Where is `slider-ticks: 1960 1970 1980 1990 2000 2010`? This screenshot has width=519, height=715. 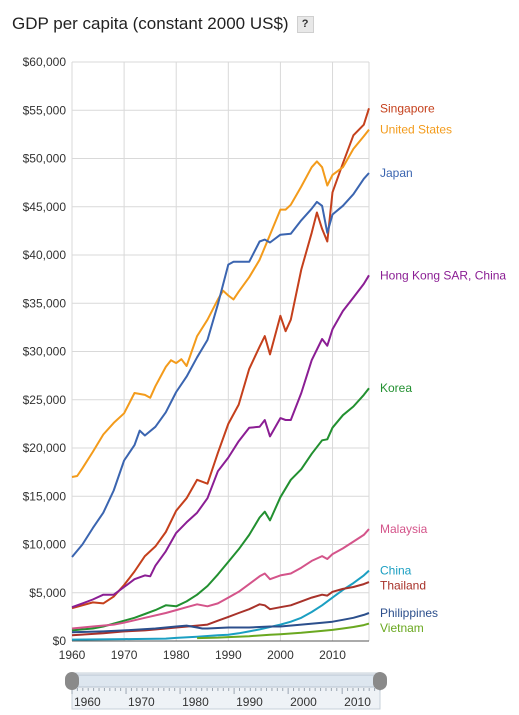
slider-ticks: 1960 1970 1980 1990 2000 2010 is located at coordinates (226, 698).